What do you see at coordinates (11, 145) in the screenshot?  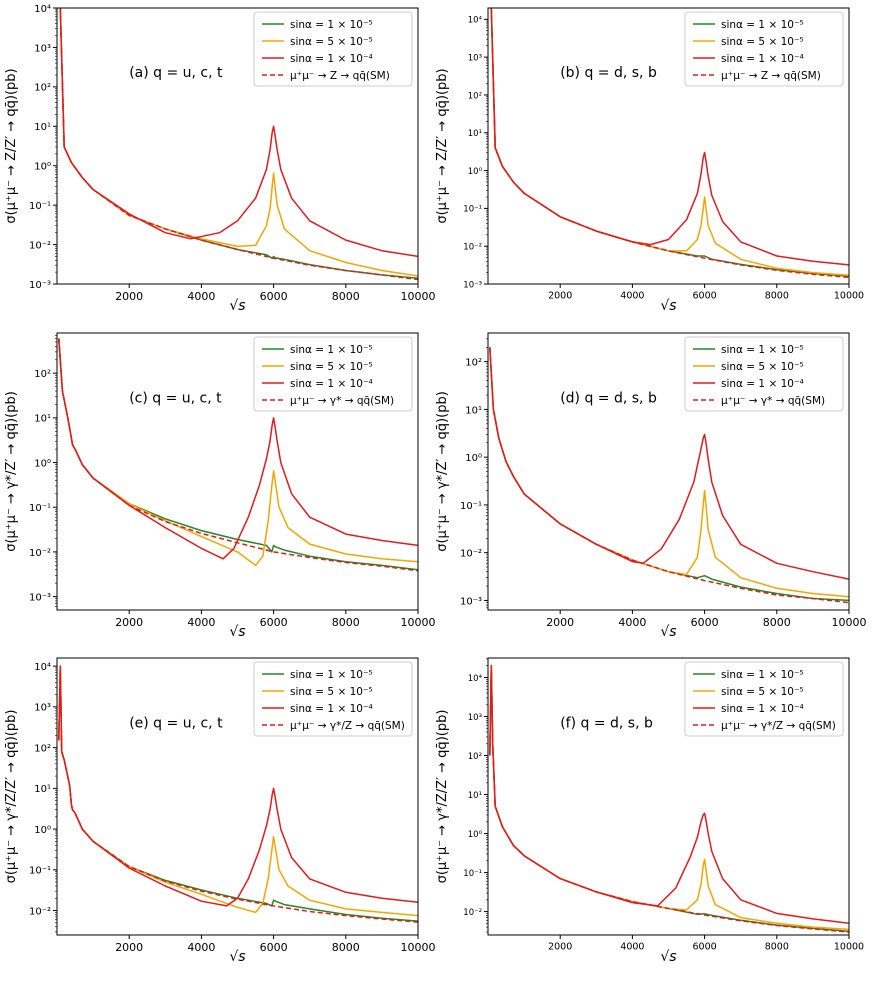 I see `y-axis-label: σ(μ⁺μ⁻ → Z/Z′ → qq̄)(pb)` at bounding box center [11, 145].